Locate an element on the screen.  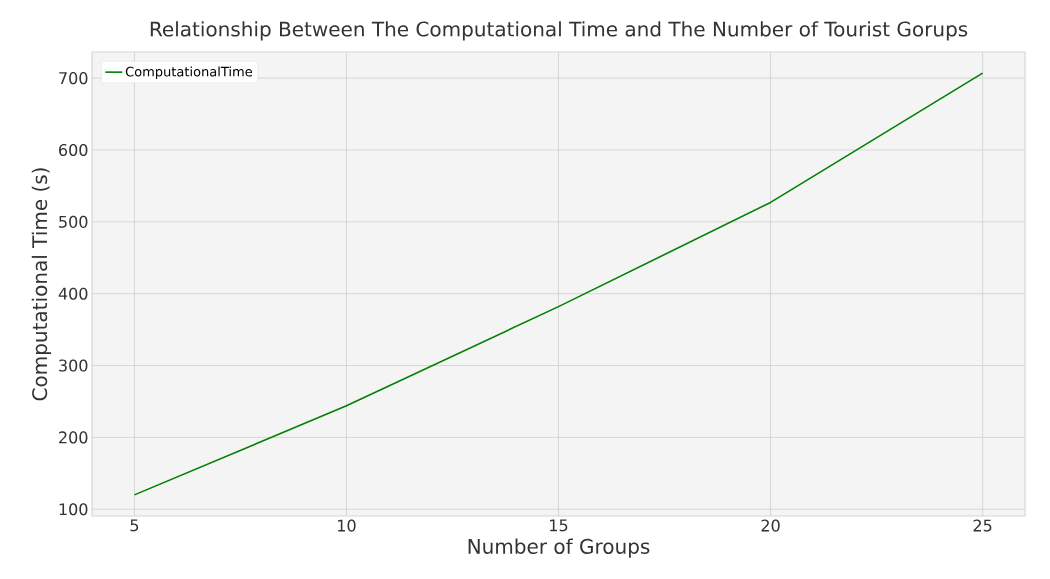
x-tick-label: 25 is located at coordinates (982, 525).